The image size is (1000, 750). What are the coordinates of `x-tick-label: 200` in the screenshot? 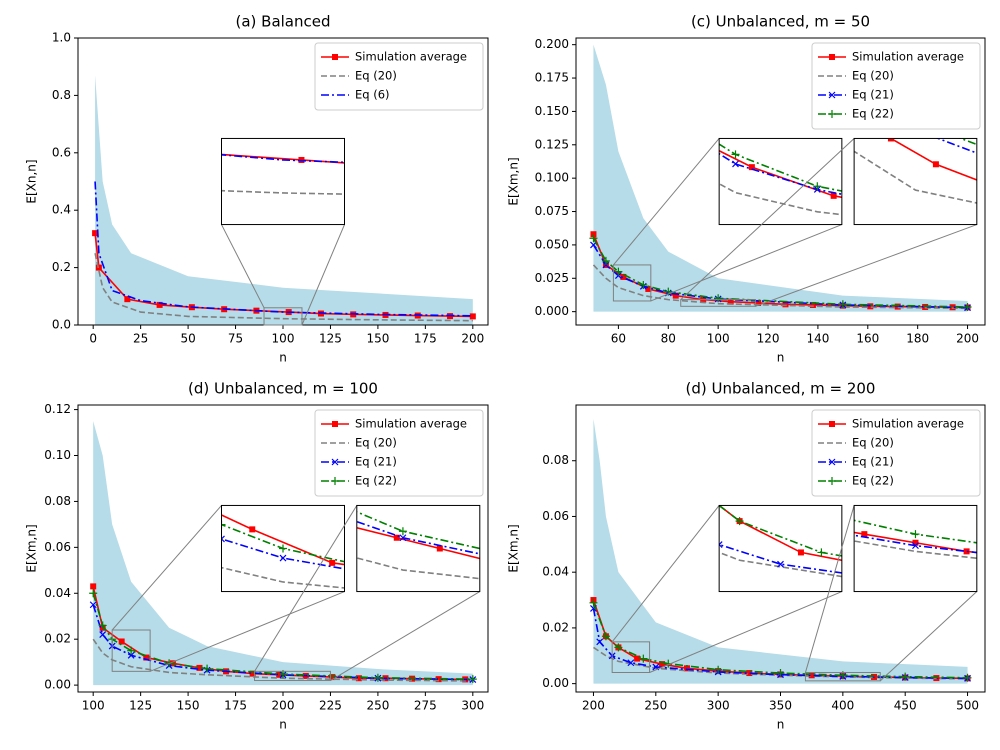 It's located at (472, 339).